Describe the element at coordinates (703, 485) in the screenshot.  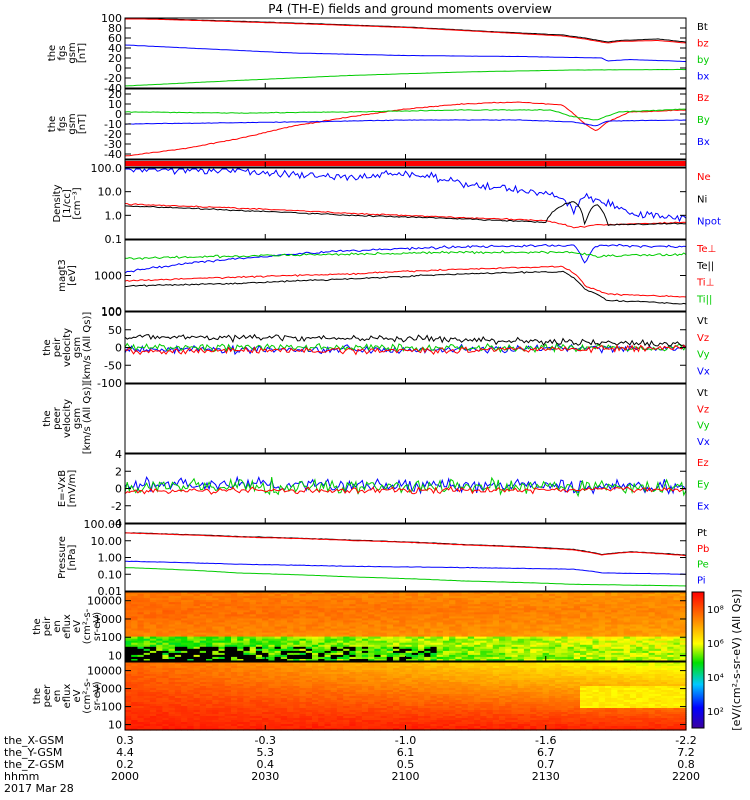
I see `legend-item-Ey: Ey` at that location.